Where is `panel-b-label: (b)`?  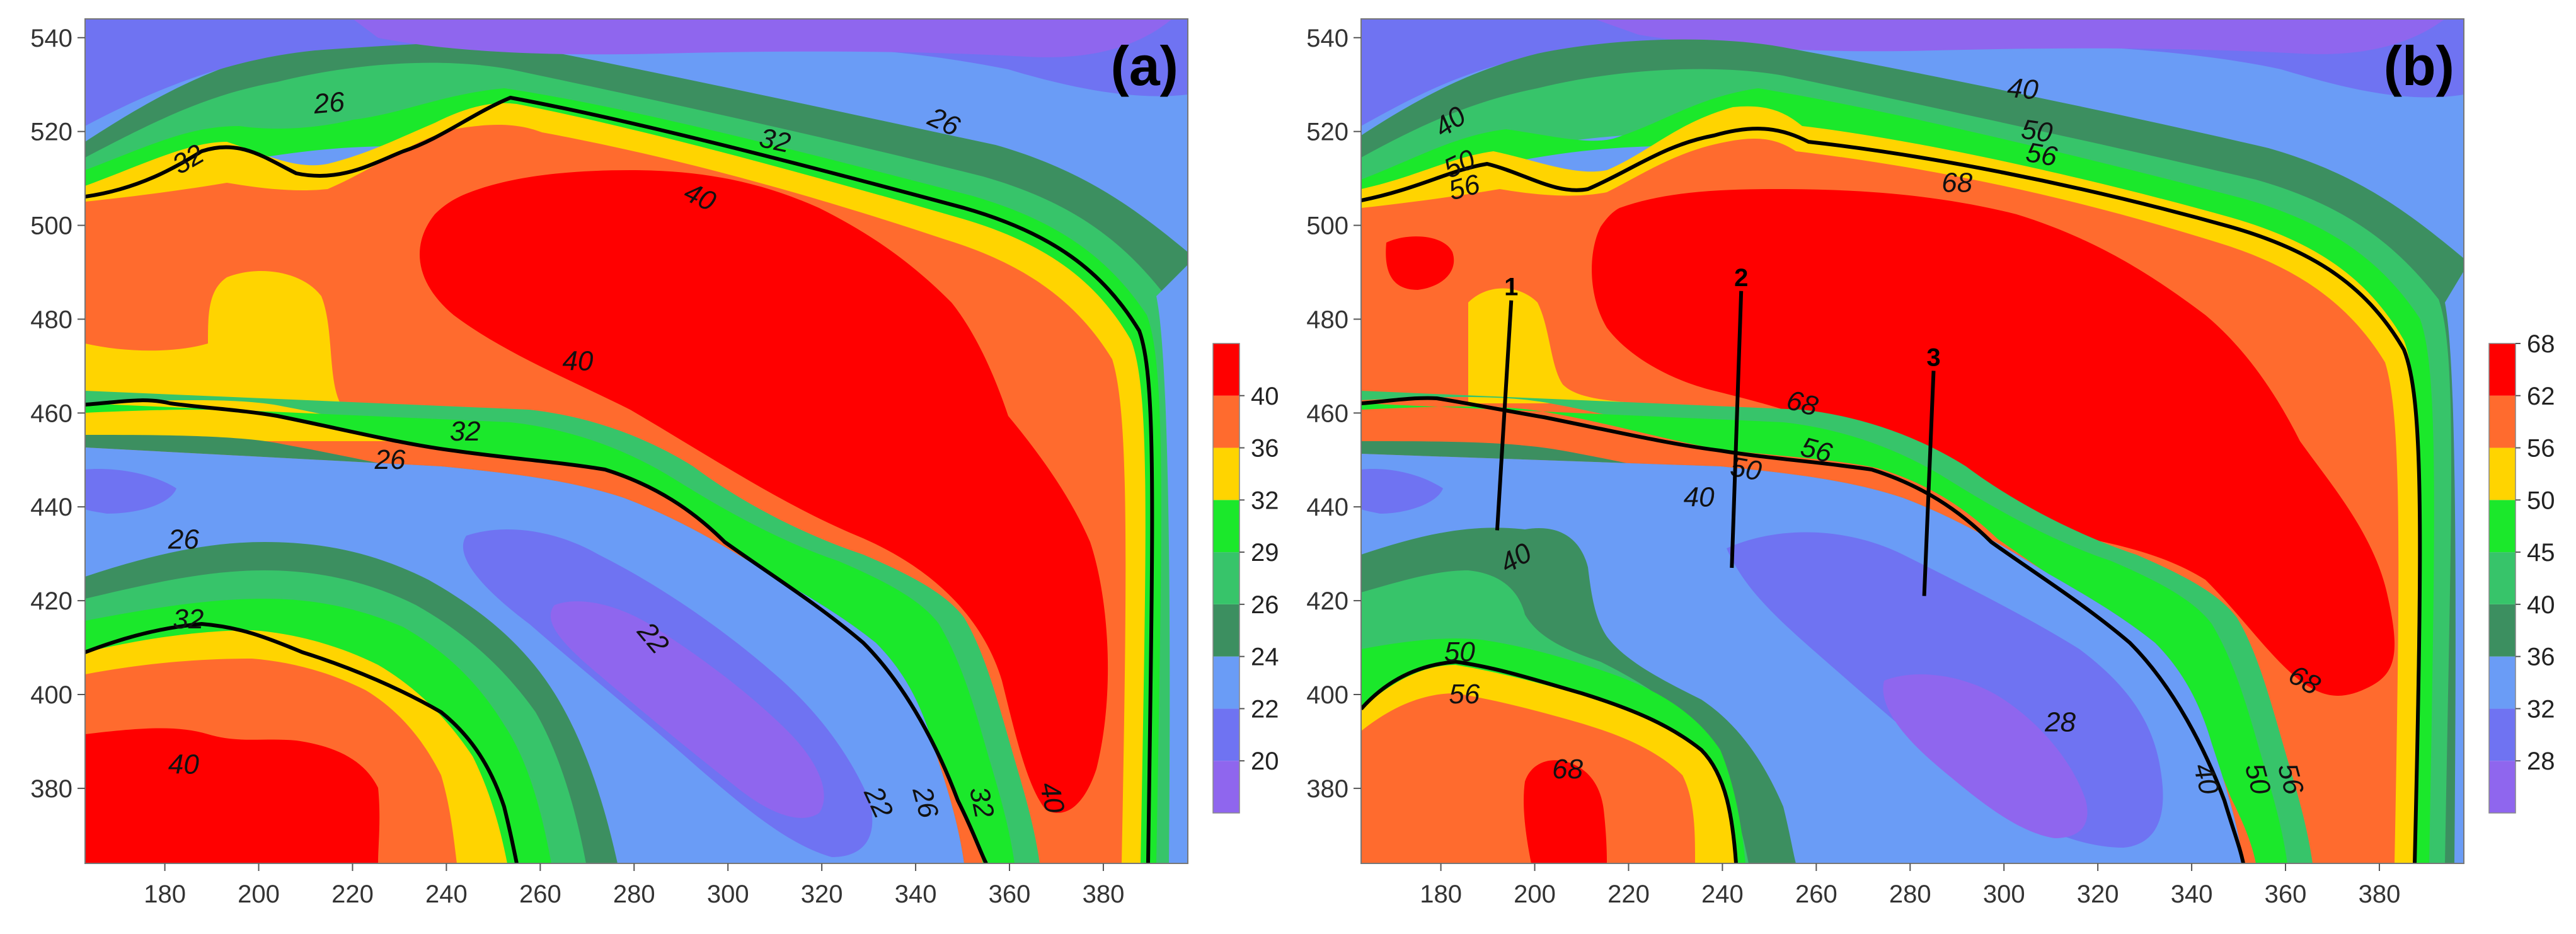 panel-b-label: (b) is located at coordinates (2419, 66).